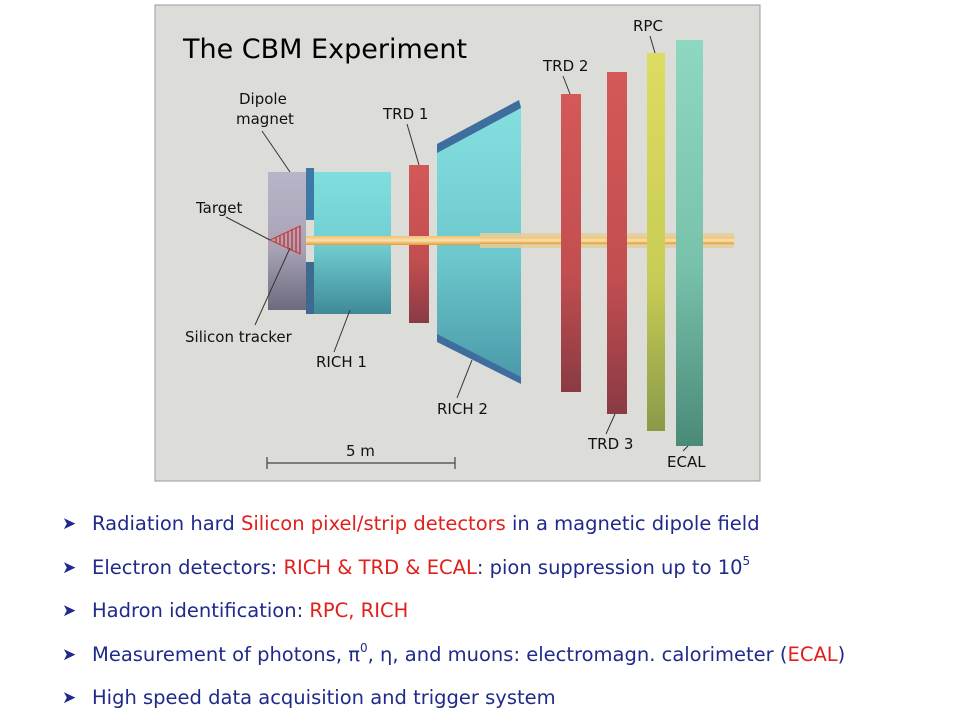 The height and width of the screenshot is (723, 960). Describe the element at coordinates (310, 288) in the screenshot. I see `magnet-yoke-lower` at that location.